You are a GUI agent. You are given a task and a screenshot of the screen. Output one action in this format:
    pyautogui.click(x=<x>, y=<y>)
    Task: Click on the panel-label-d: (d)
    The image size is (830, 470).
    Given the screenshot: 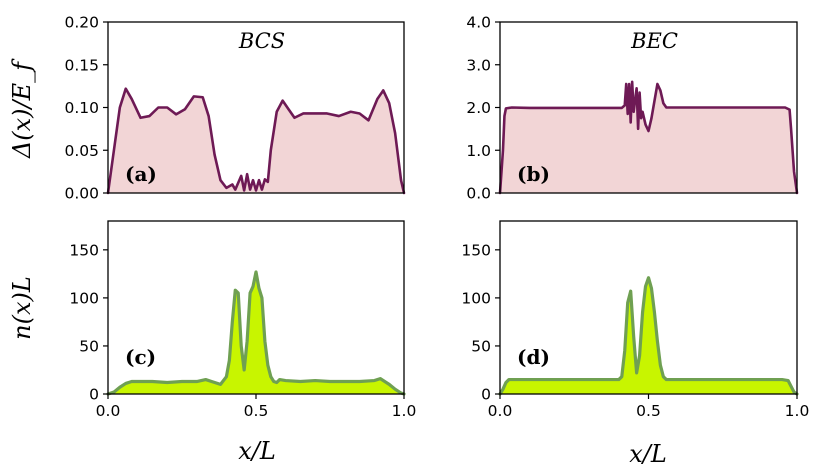 What is the action you would take?
    pyautogui.click(x=533, y=357)
    